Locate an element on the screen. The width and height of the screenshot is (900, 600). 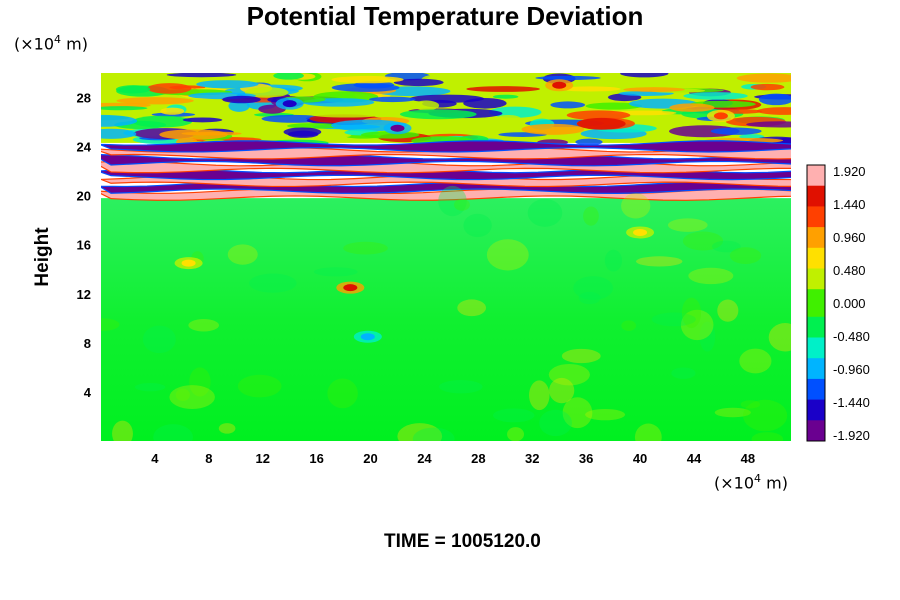
colorbar-frame is located at coordinates (816, 303).